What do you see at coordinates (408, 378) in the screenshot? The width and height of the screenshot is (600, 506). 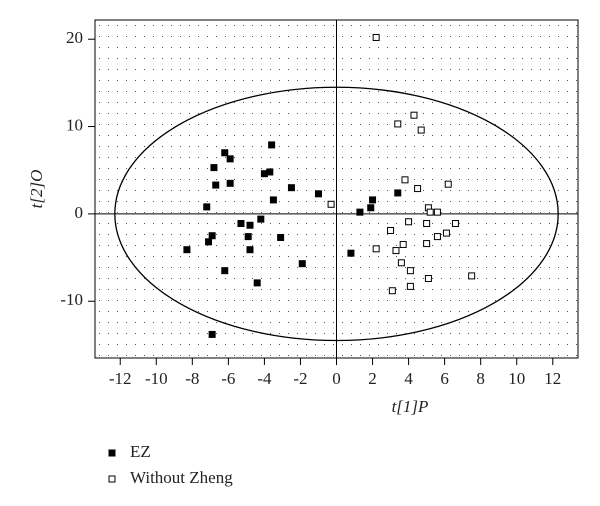 I see `x-tick-label: 4` at bounding box center [408, 378].